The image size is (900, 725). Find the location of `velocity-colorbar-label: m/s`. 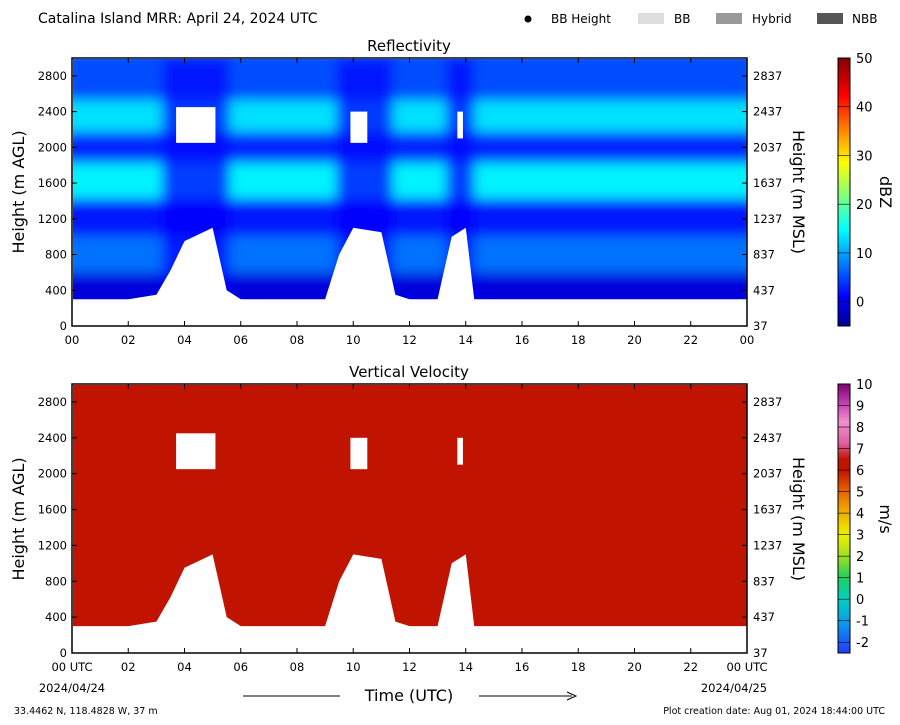

velocity-colorbar-label: m/s is located at coordinates (885, 518).